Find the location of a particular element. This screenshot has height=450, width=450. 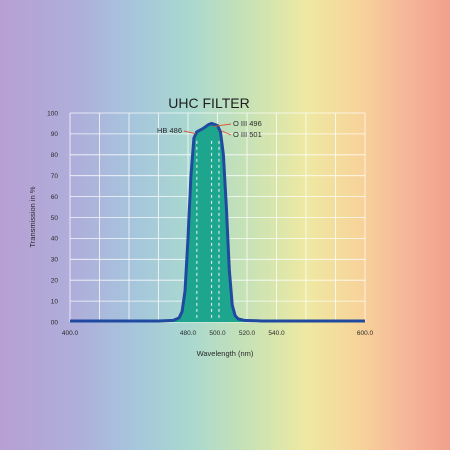

x-tick-label: 520.0 is located at coordinates (247, 333).